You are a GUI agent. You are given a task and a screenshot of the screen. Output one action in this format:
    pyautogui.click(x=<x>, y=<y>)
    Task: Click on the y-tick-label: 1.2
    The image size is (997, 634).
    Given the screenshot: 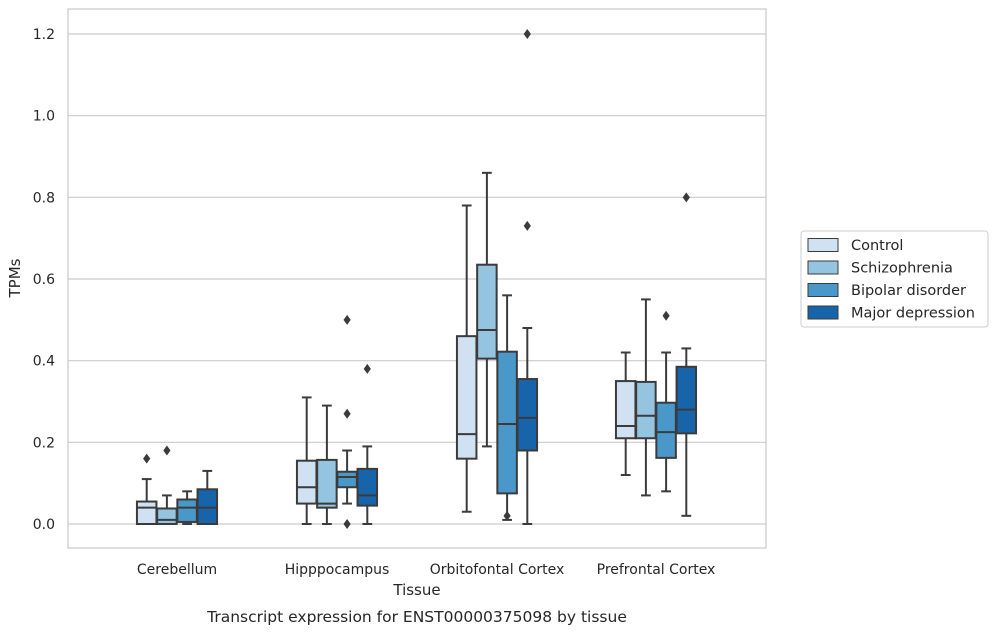 What is the action you would take?
    pyautogui.click(x=44, y=35)
    